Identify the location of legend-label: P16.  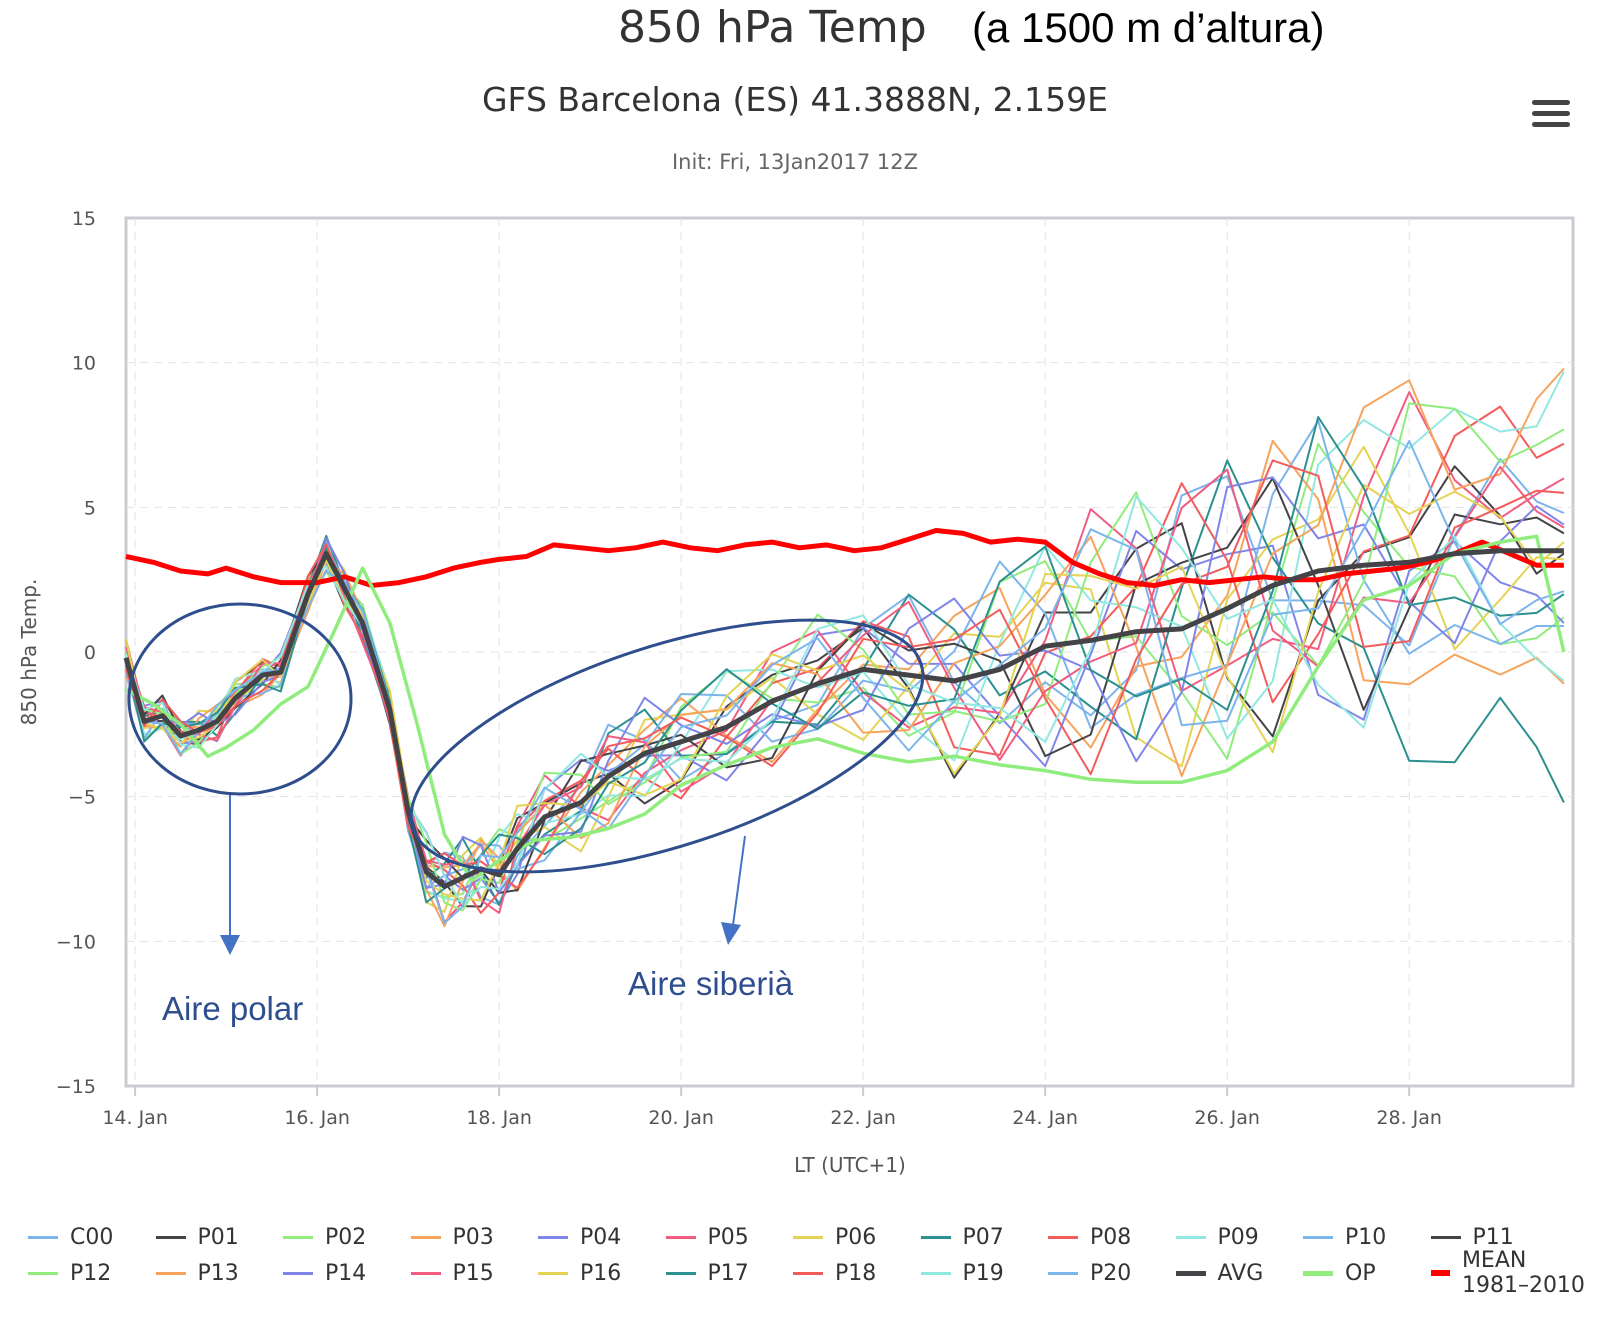
(601, 1273).